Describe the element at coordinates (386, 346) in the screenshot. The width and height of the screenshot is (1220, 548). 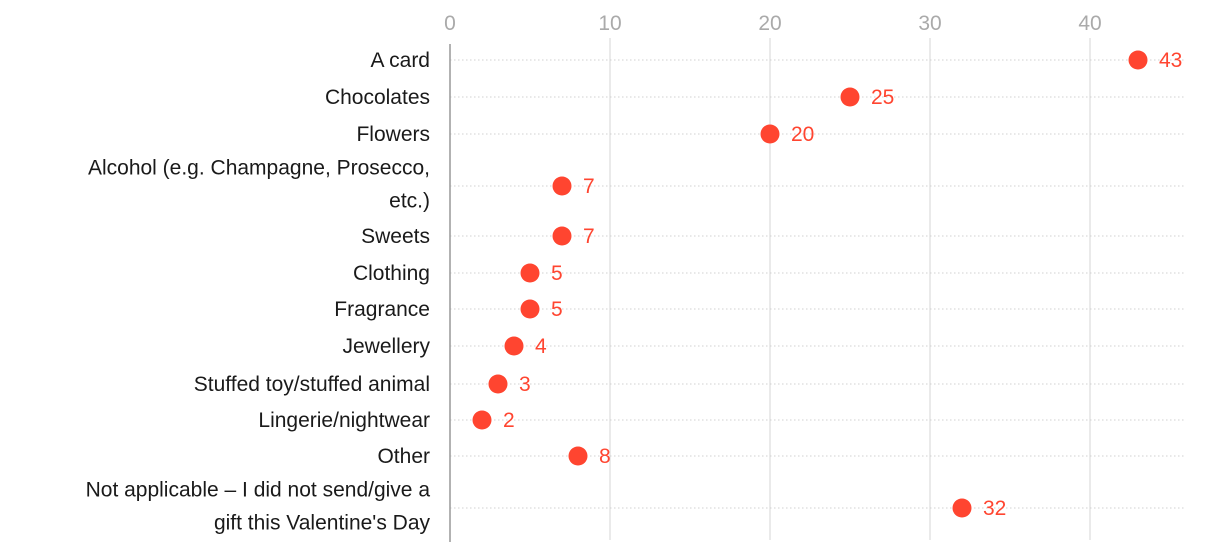
I see `category-label: Jewellery` at that location.